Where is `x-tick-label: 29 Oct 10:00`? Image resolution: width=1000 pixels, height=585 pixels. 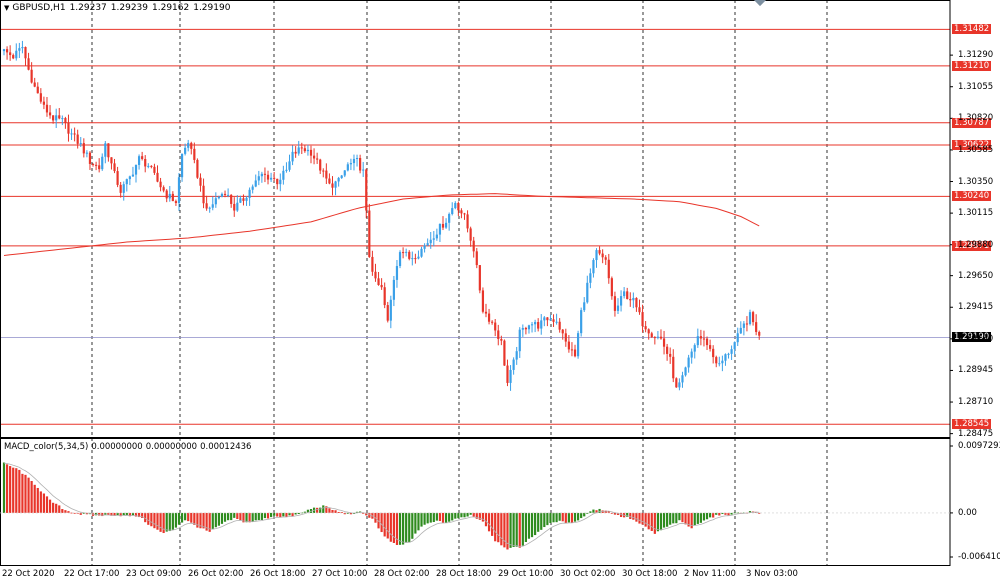 x-tick-label: 29 Oct 10:00 is located at coordinates (526, 574).